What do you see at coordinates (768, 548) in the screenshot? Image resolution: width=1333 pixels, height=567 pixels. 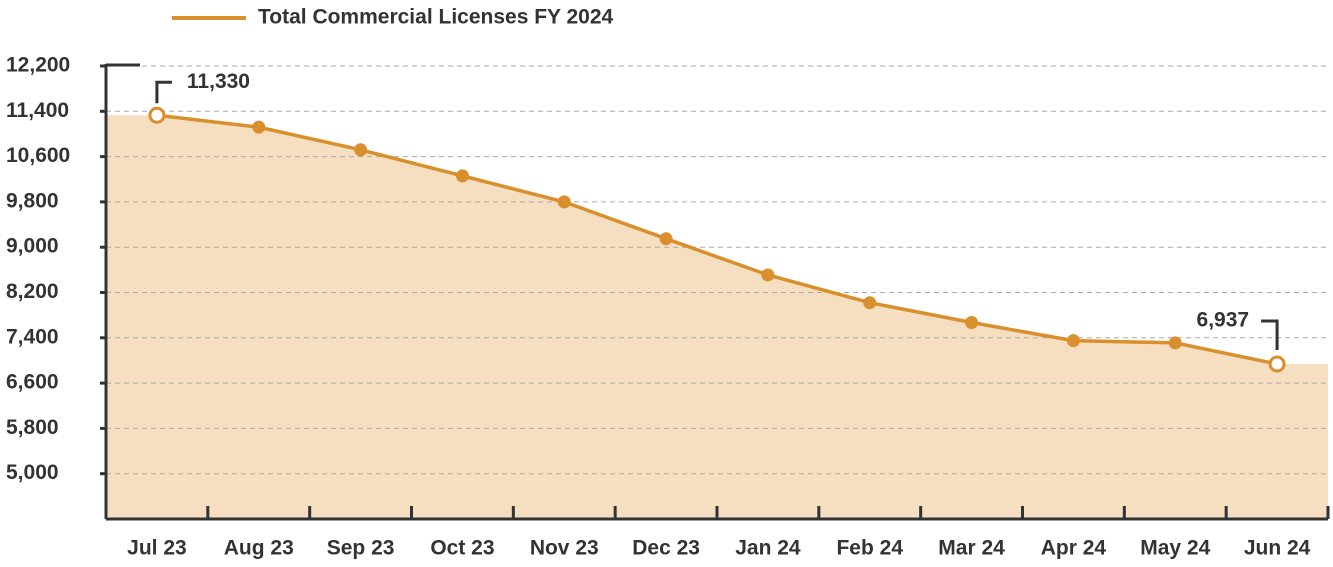 I see `x-tick-label: Jan 24` at bounding box center [768, 548].